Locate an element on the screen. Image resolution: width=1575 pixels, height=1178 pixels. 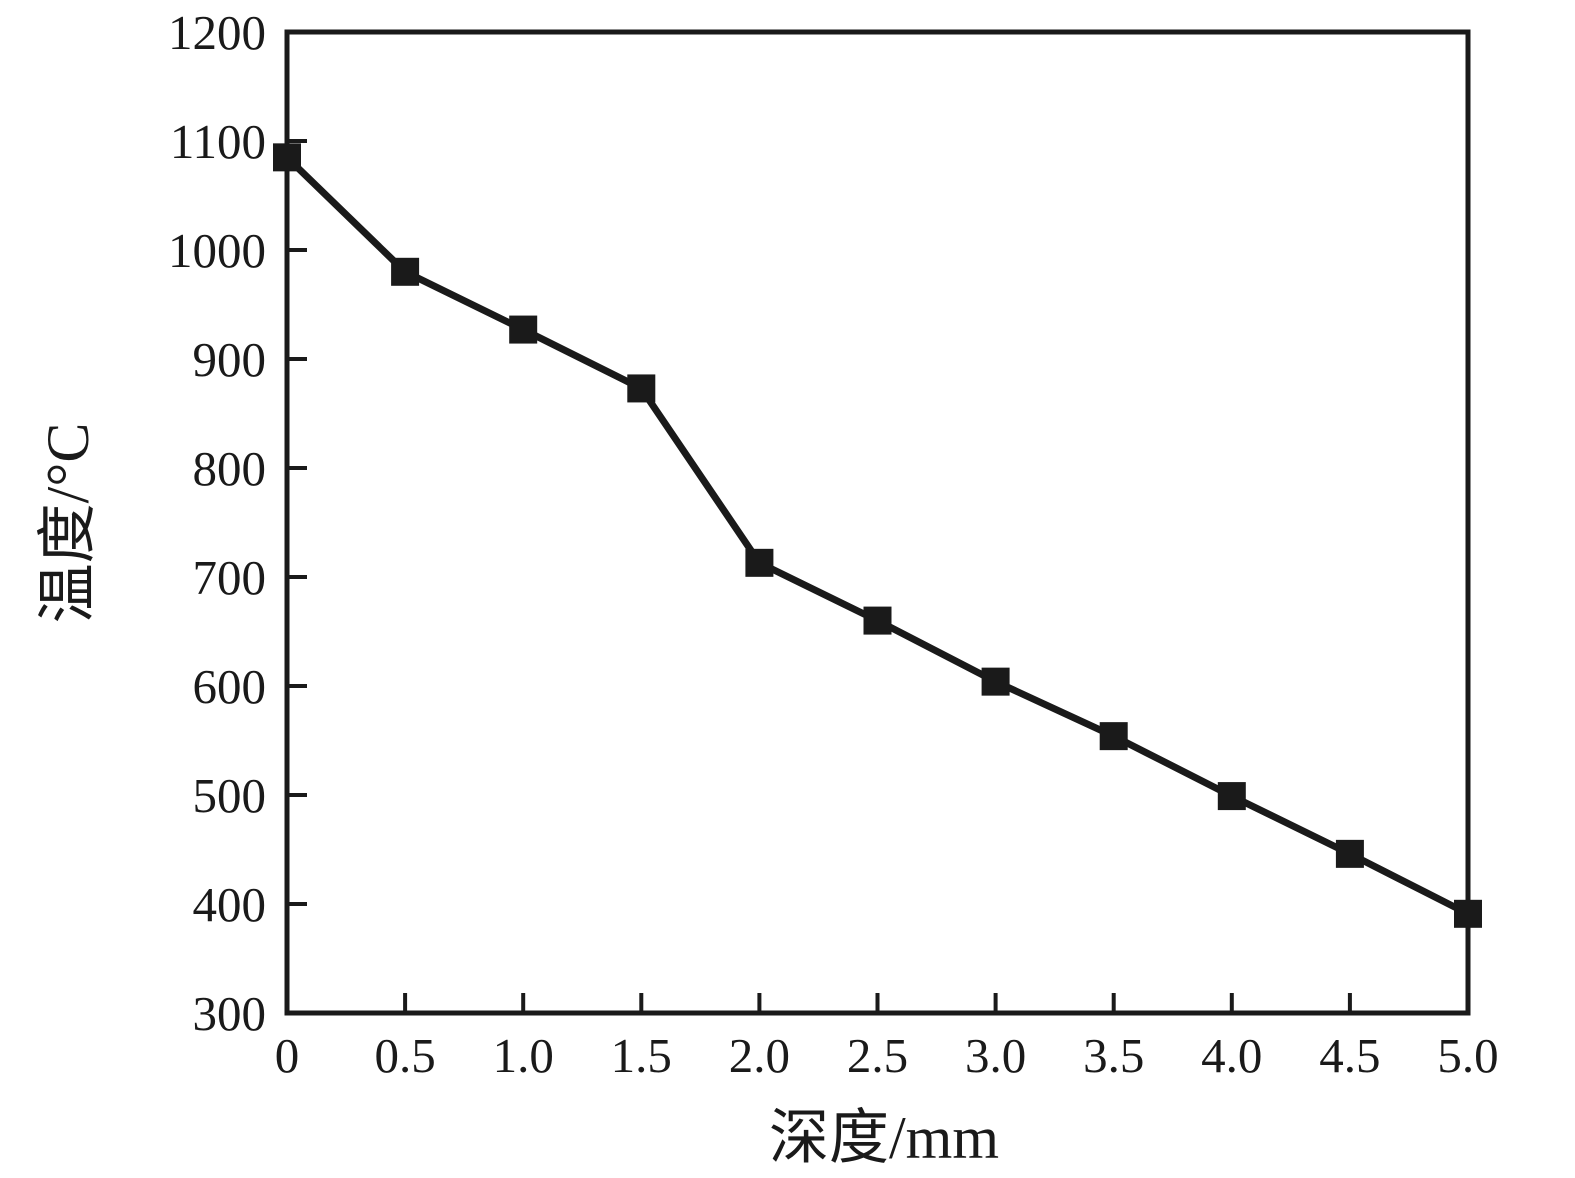
y-axis-tick-label: 600 is located at coordinates (230, 686).